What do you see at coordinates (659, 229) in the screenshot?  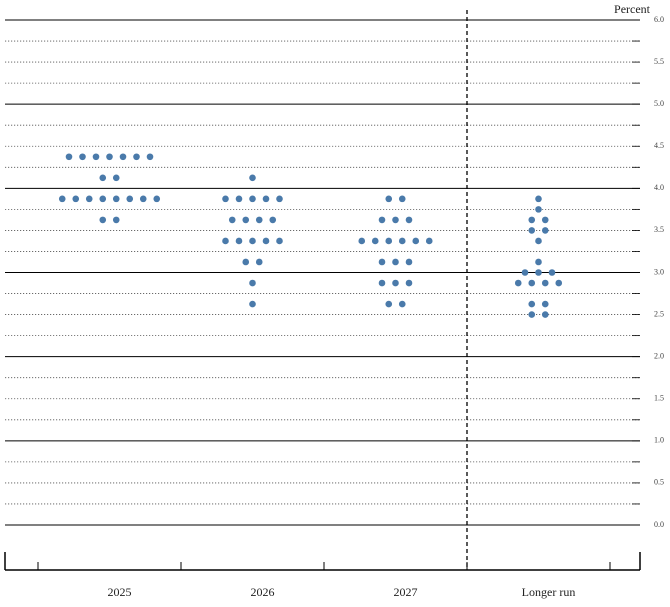 I see `y-tick-label: 3.5` at bounding box center [659, 229].